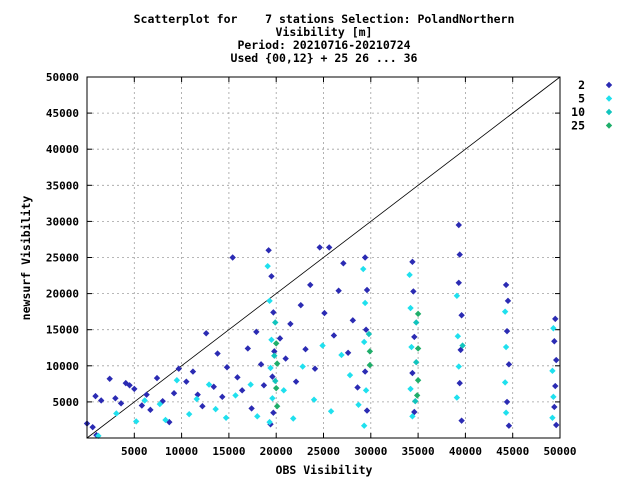  What do you see at coordinates (62, 77) in the screenshot?
I see `y-tick-label: 50000` at bounding box center [62, 77].